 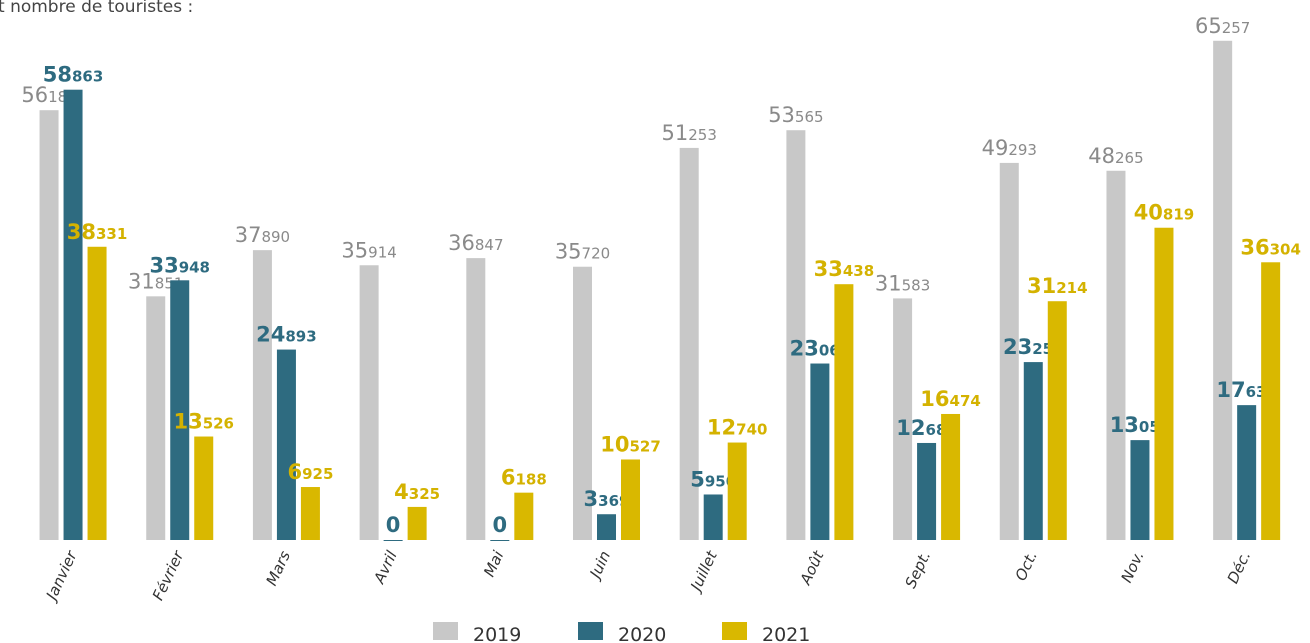 I want to click on value-label: 53565, so click(x=795, y=115).